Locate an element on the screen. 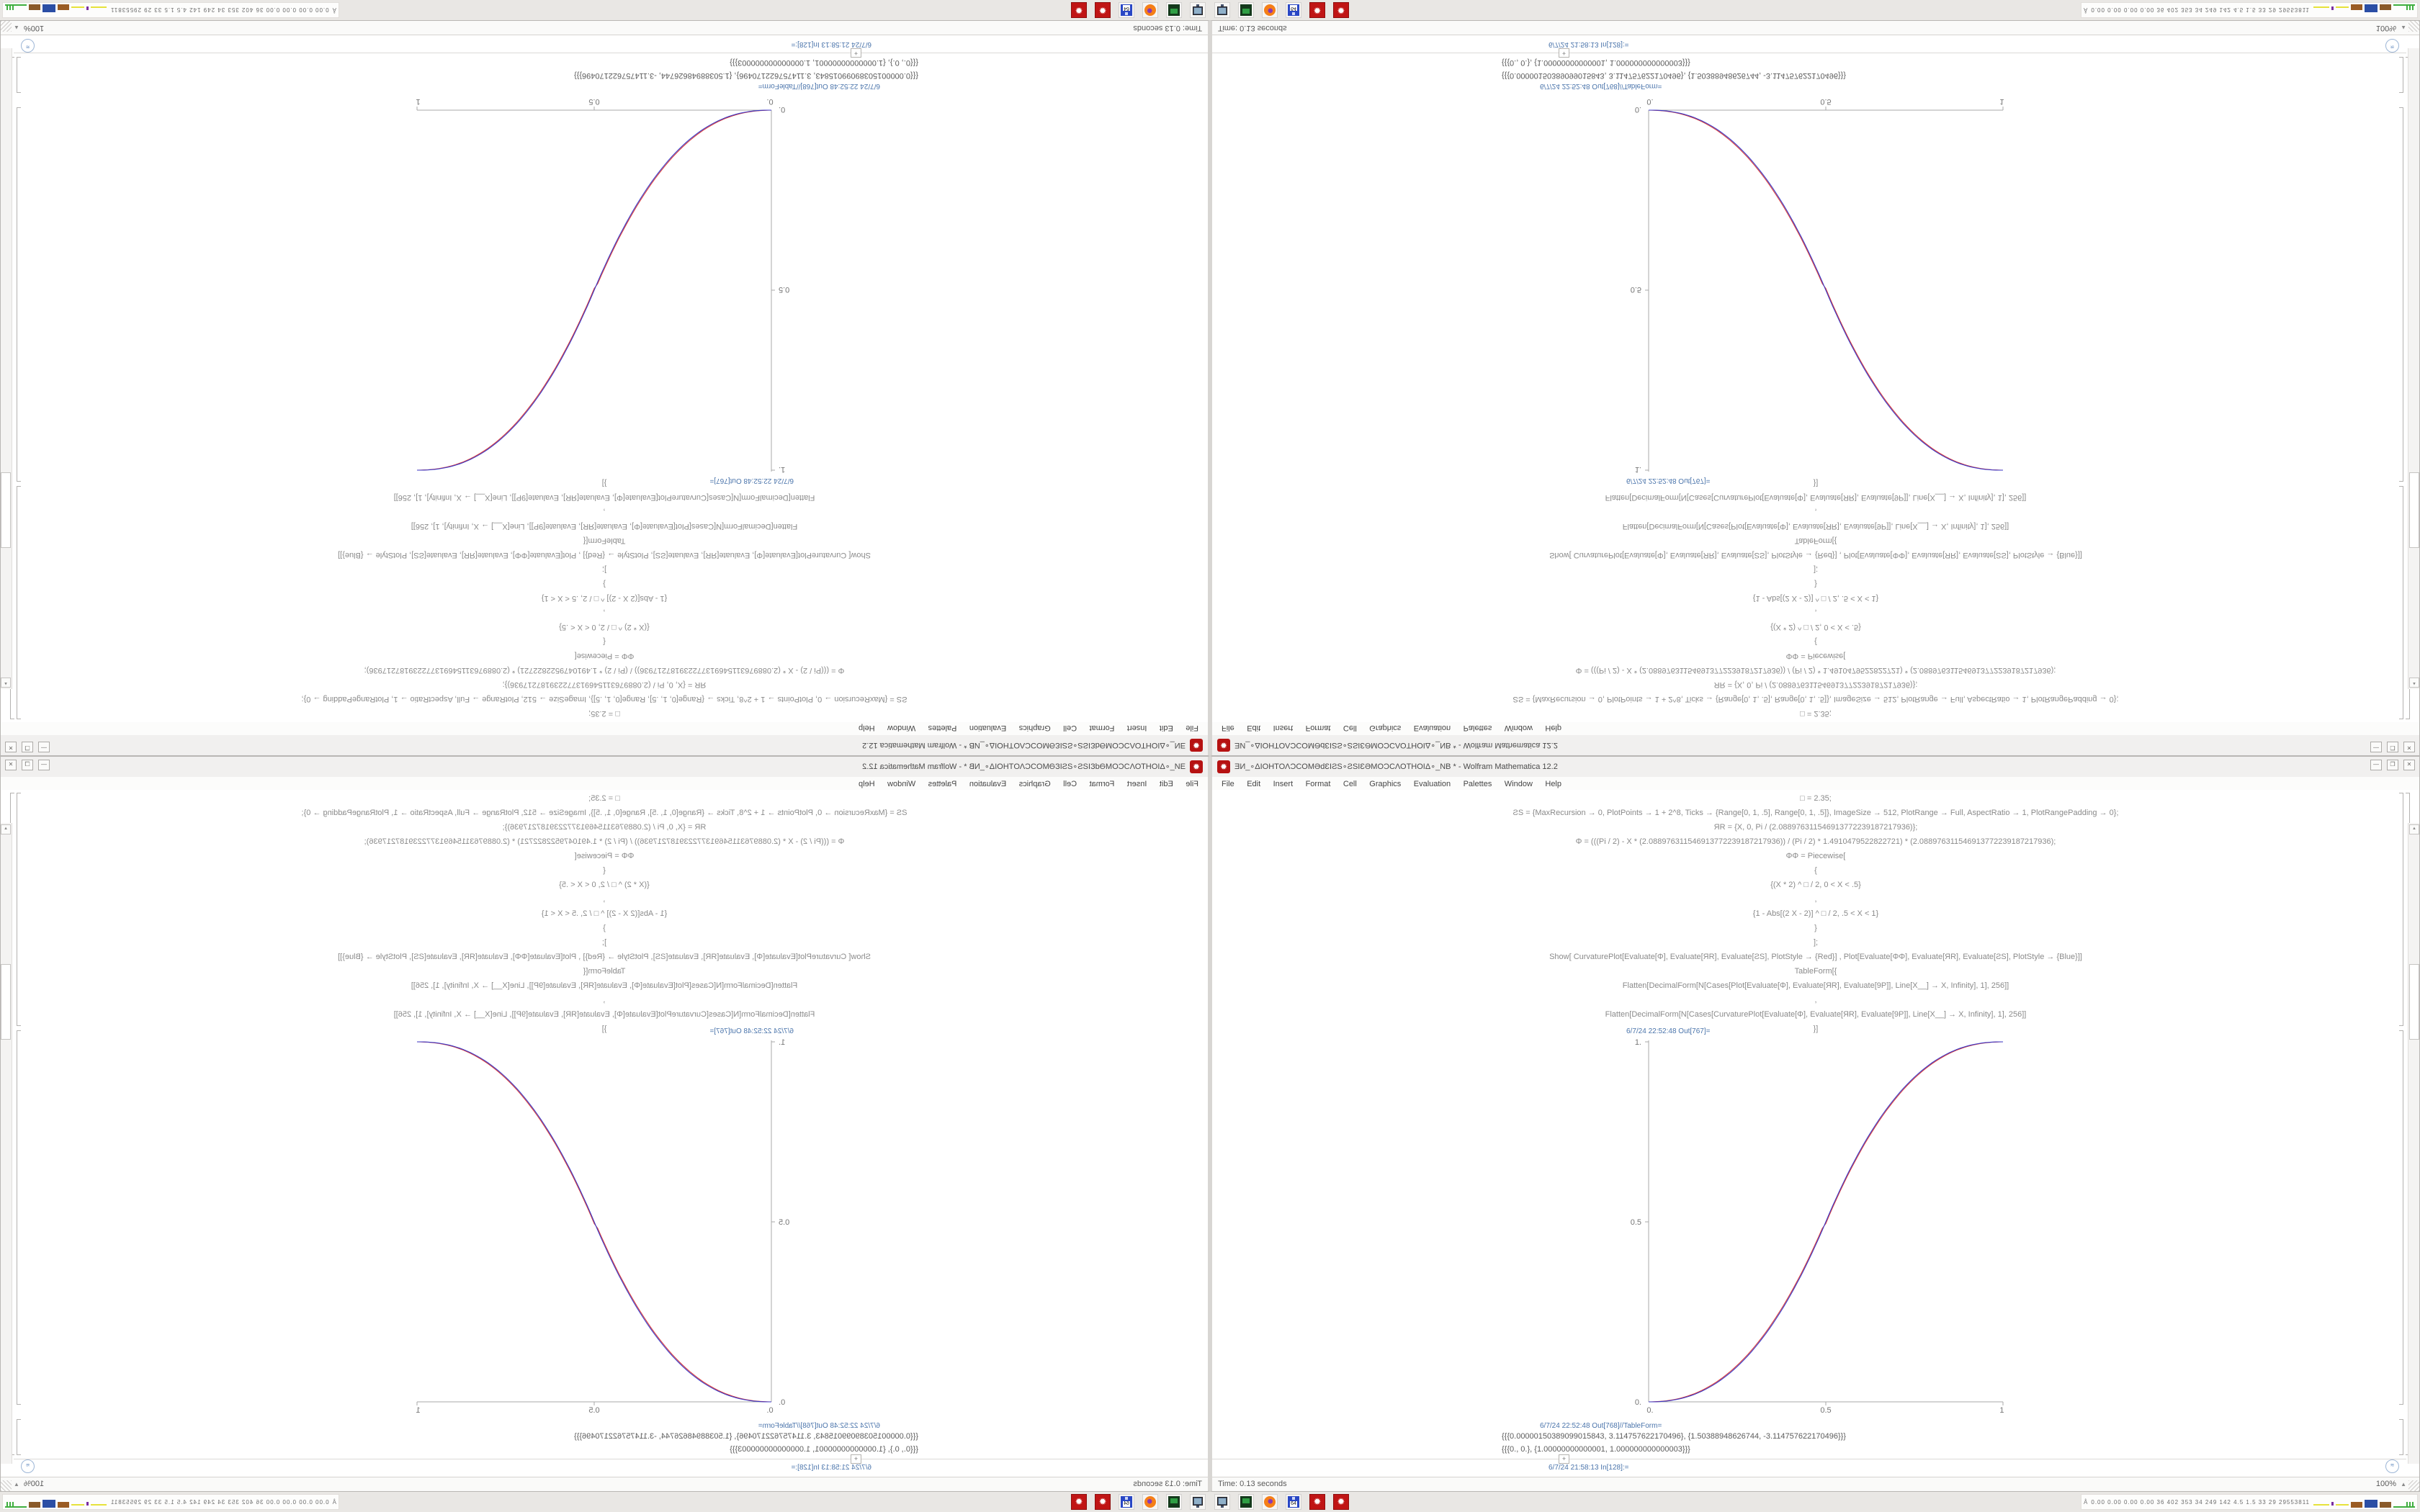 Image resolution: width=2420 pixels, height=1512 pixels. insert-cell-plus-button: + is located at coordinates (856, 53).